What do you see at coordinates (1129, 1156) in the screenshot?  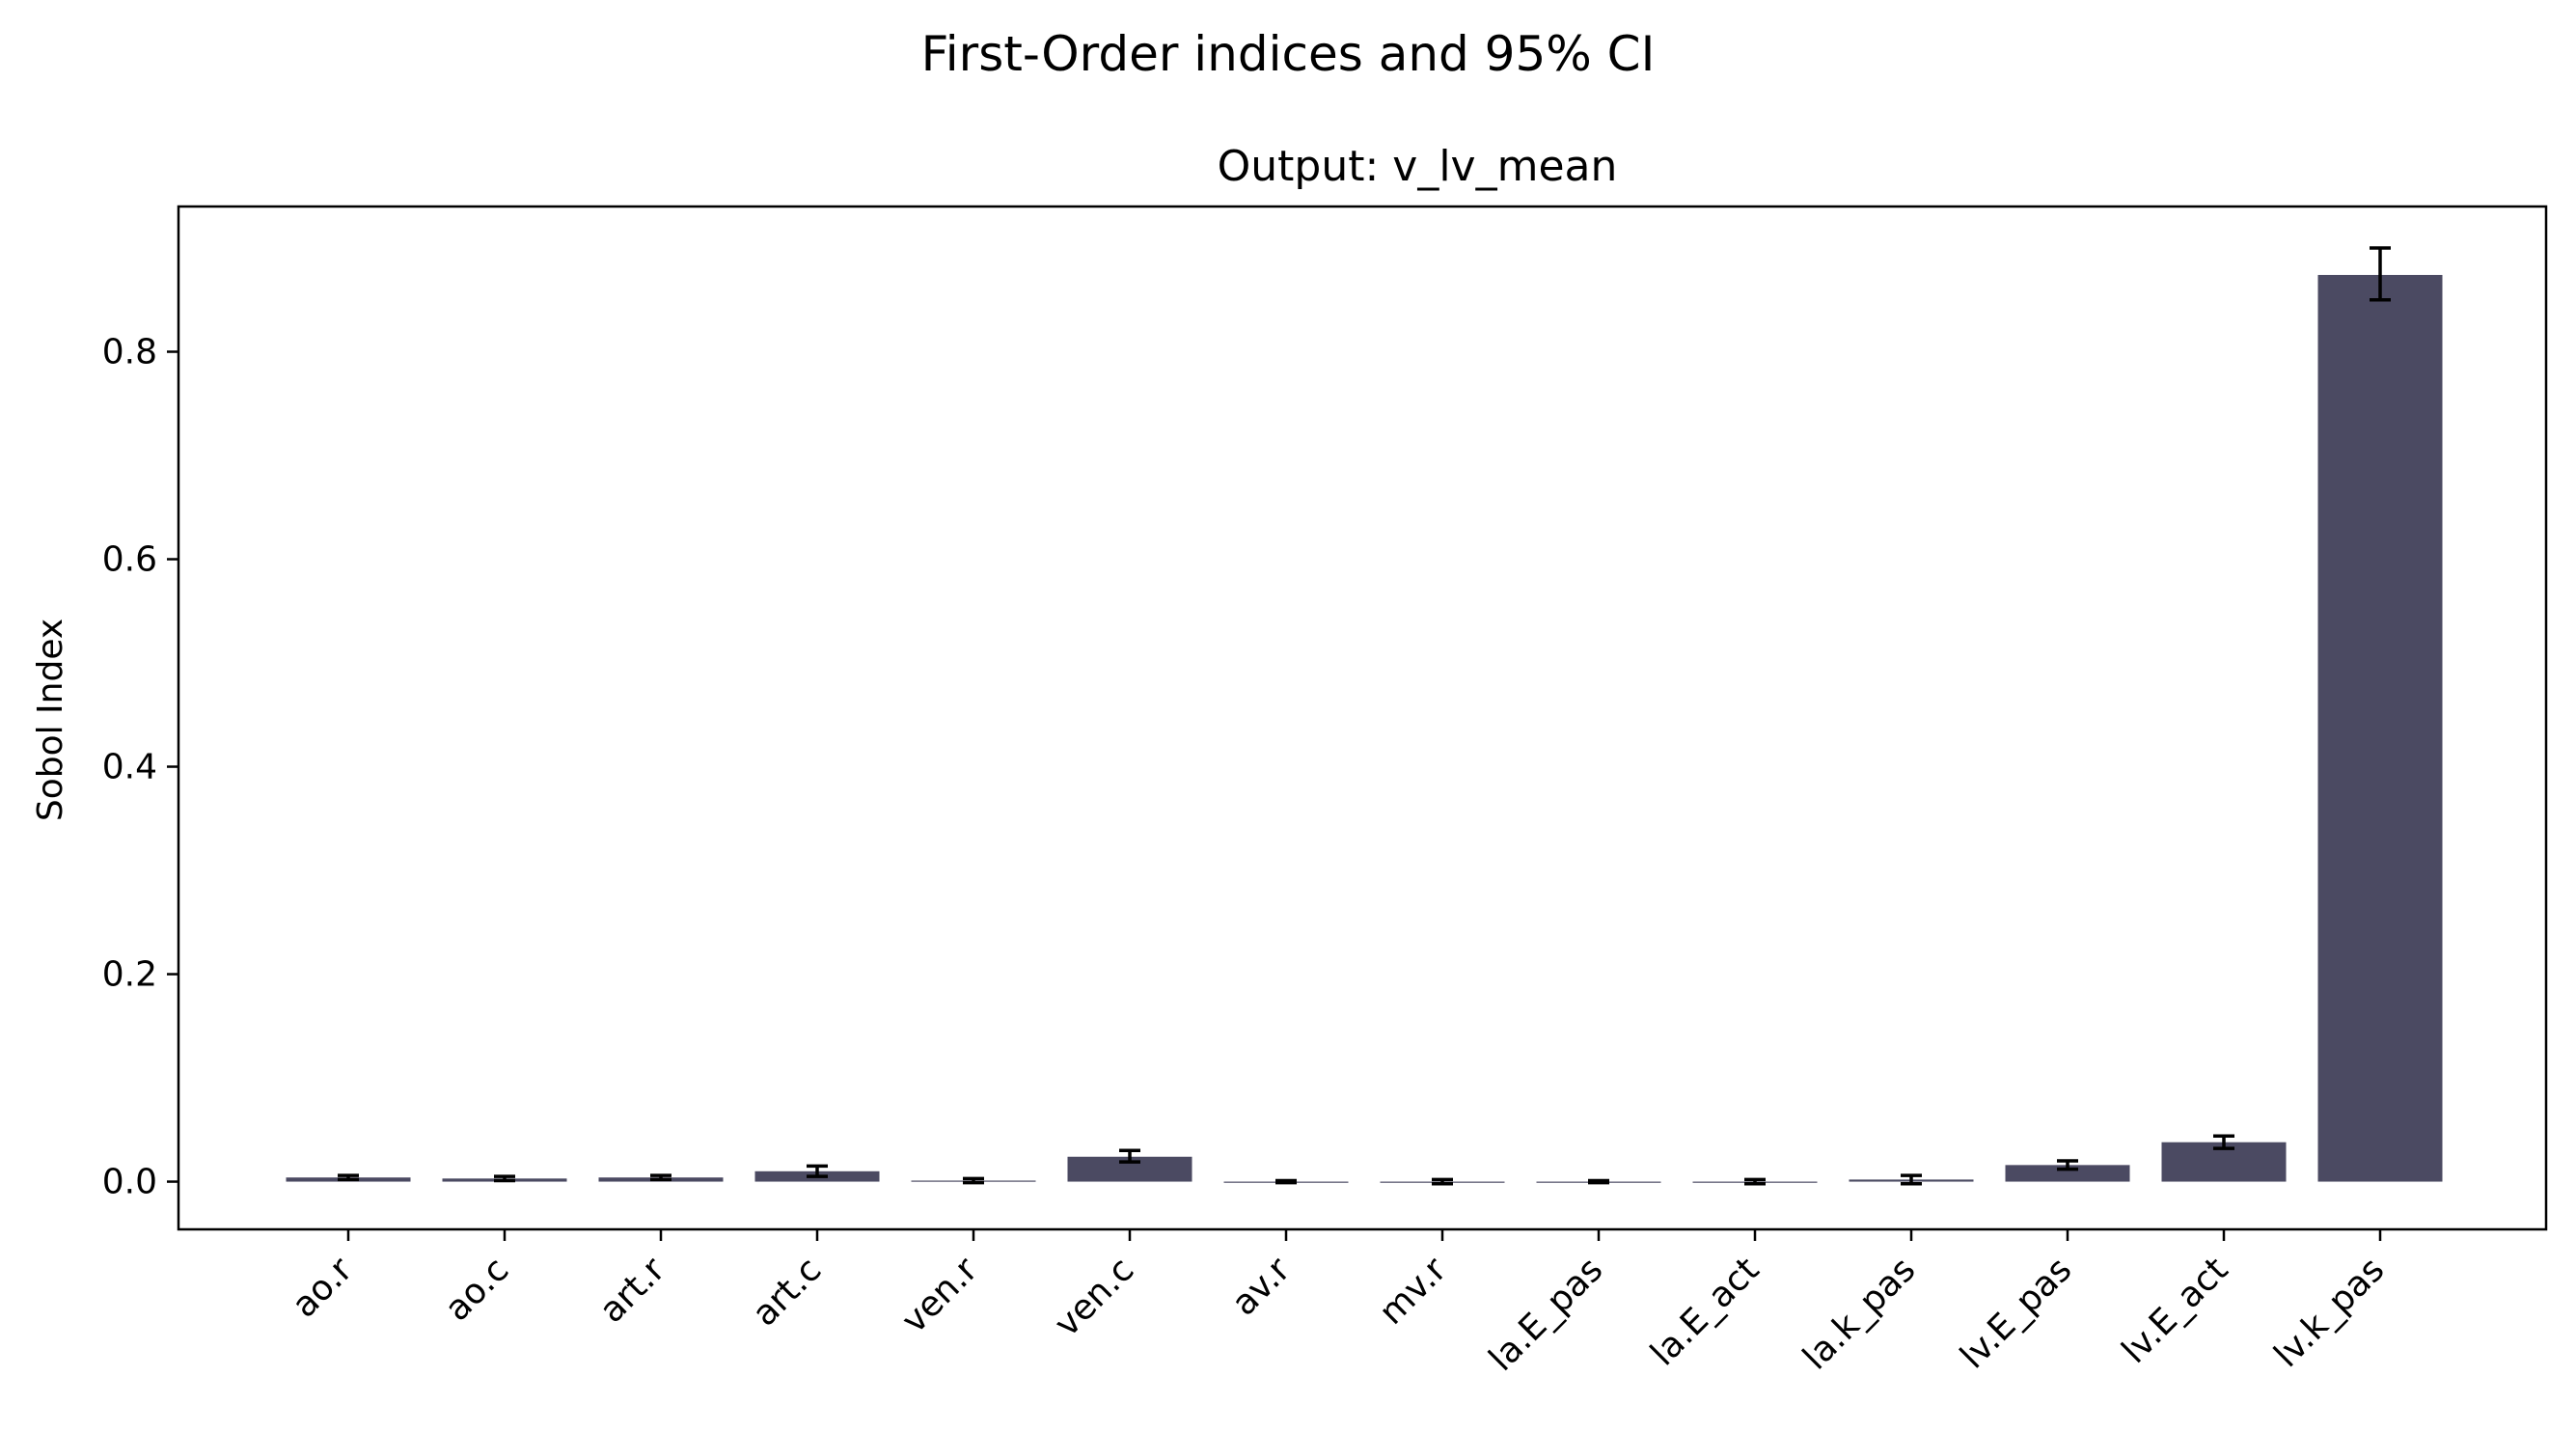 I see `error-bar-ven.c` at bounding box center [1129, 1156].